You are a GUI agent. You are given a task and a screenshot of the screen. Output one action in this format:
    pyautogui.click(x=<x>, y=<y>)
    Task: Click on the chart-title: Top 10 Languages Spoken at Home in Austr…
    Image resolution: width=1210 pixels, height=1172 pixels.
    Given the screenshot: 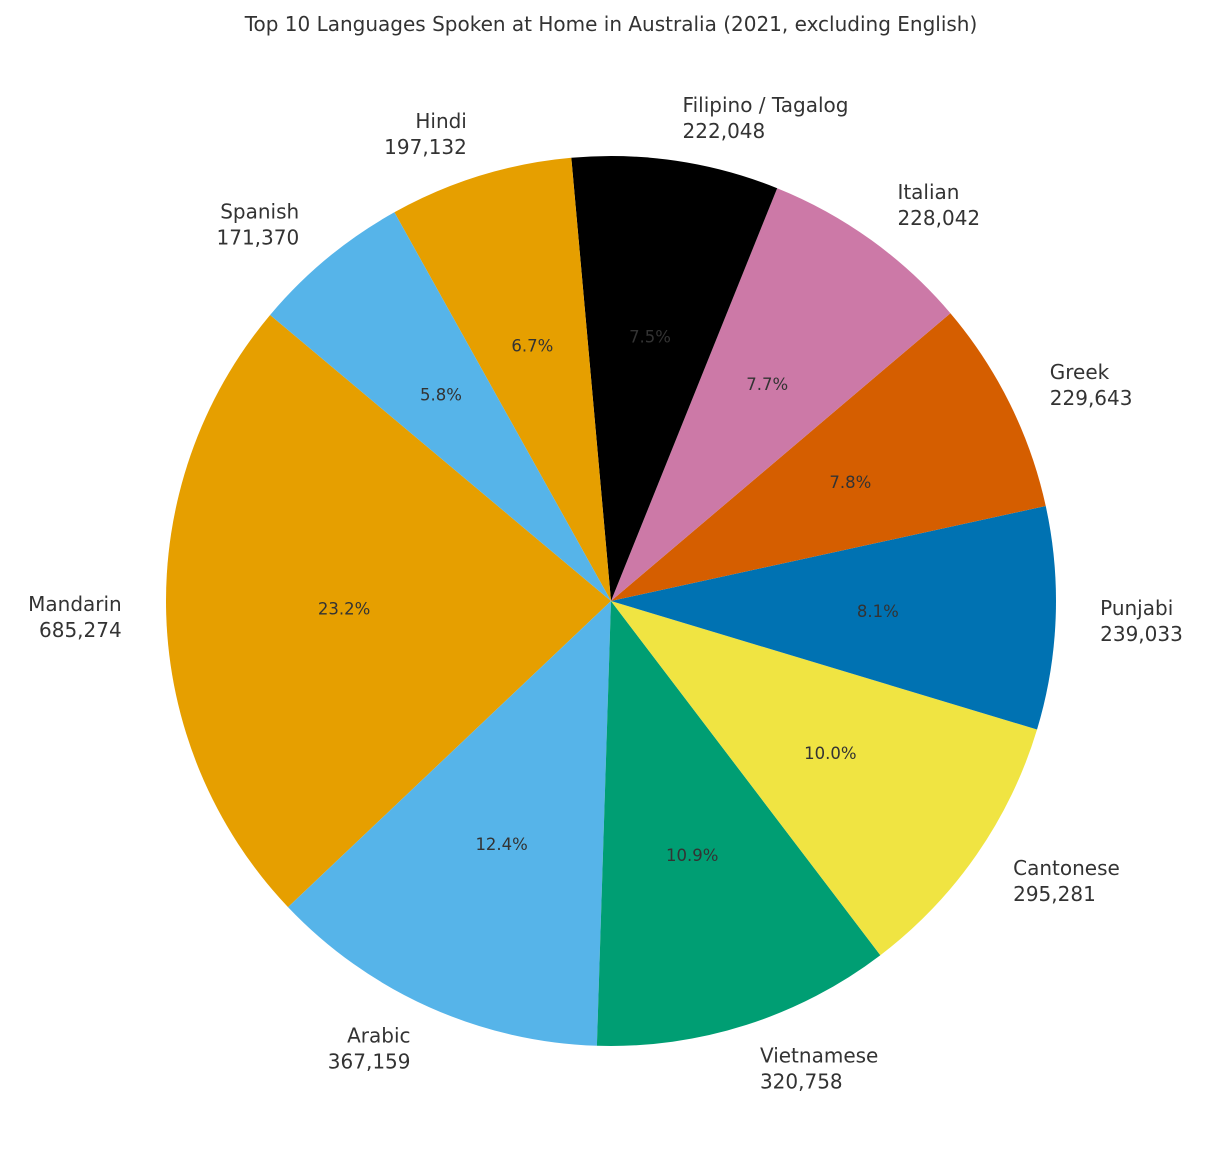 What is the action you would take?
    pyautogui.click(x=611, y=24)
    